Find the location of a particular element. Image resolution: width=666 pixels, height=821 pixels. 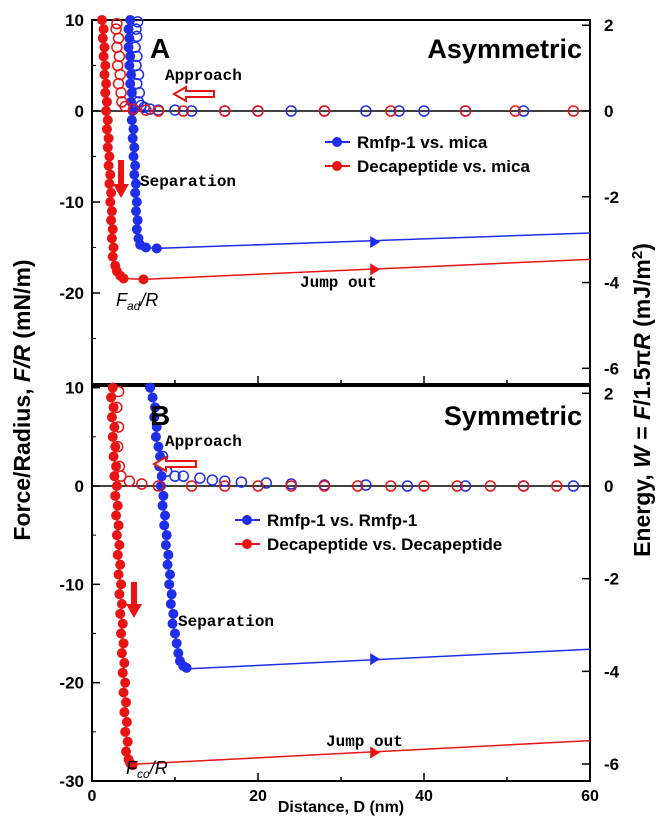

legend-label-rmfp-mica: Rmfp-1 vs. mica is located at coordinates (422, 142).